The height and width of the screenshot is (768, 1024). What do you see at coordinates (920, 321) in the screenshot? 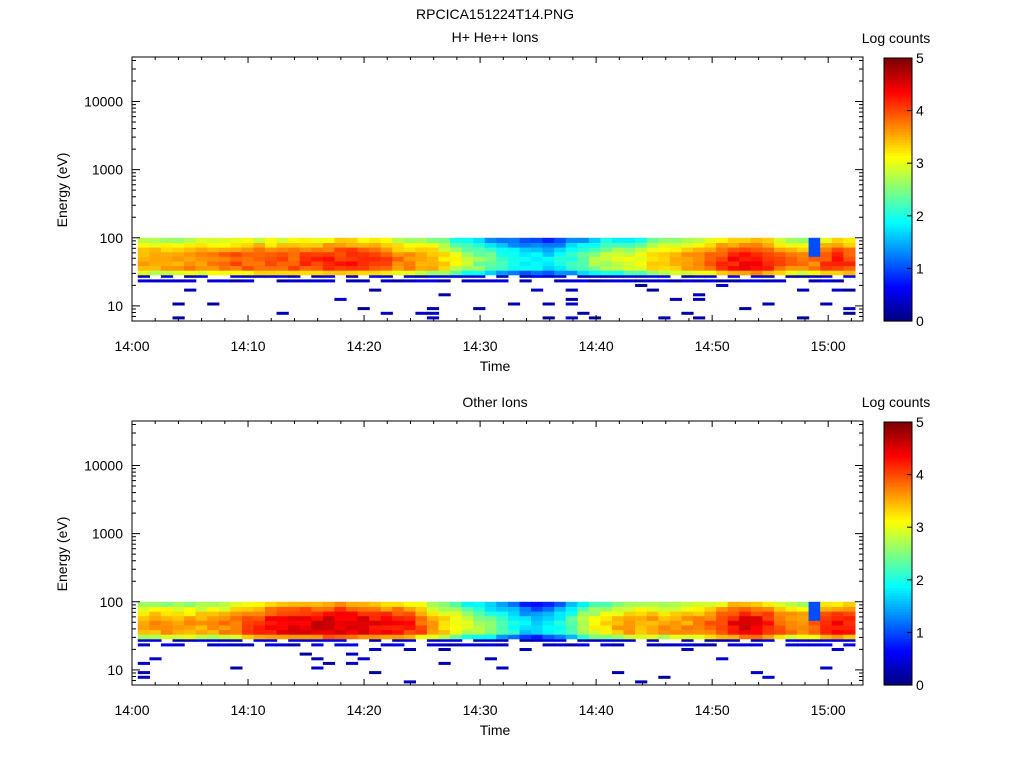
I see `panel-top-colorbar-tick-label: 0` at bounding box center [920, 321].